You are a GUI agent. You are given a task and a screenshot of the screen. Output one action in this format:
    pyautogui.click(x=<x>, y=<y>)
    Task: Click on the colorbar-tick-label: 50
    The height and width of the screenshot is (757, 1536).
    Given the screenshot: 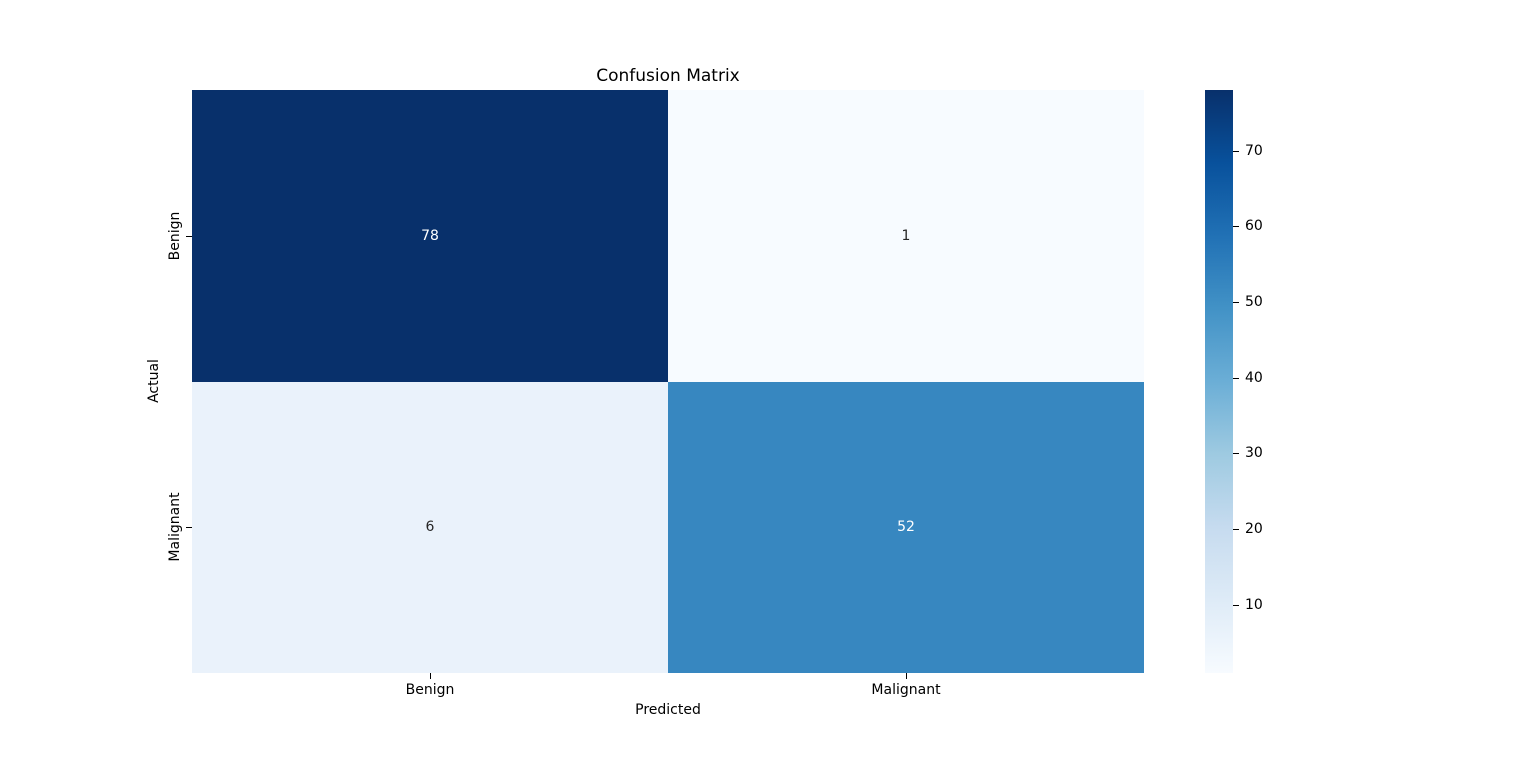 What is the action you would take?
    pyautogui.click(x=1254, y=302)
    